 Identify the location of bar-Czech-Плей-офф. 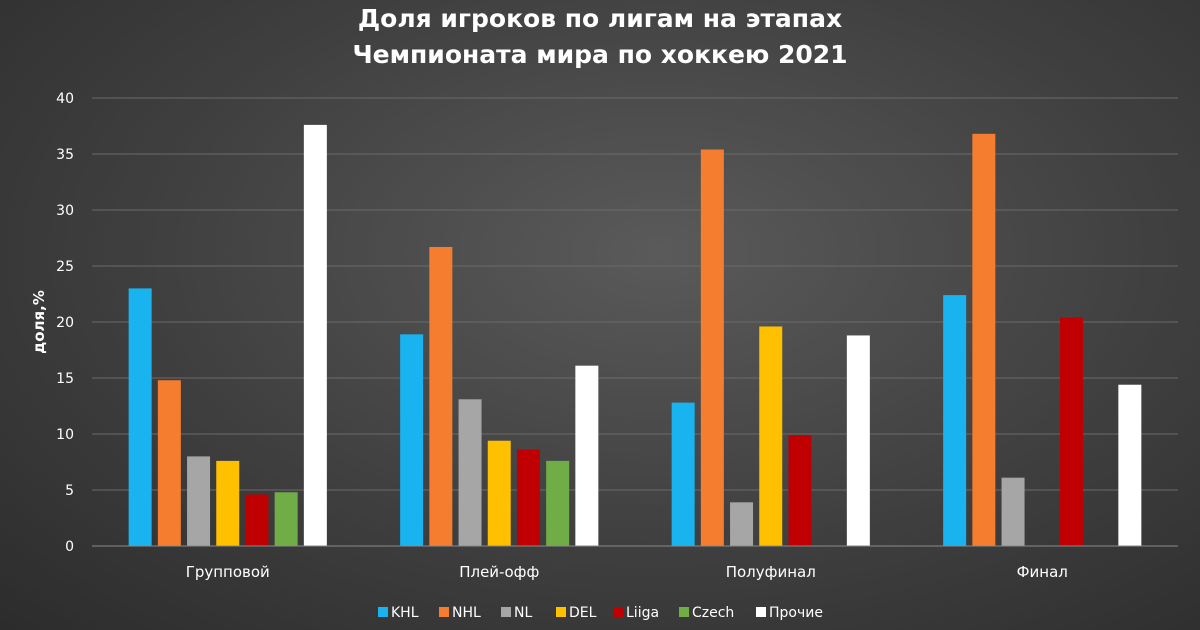
(558, 503).